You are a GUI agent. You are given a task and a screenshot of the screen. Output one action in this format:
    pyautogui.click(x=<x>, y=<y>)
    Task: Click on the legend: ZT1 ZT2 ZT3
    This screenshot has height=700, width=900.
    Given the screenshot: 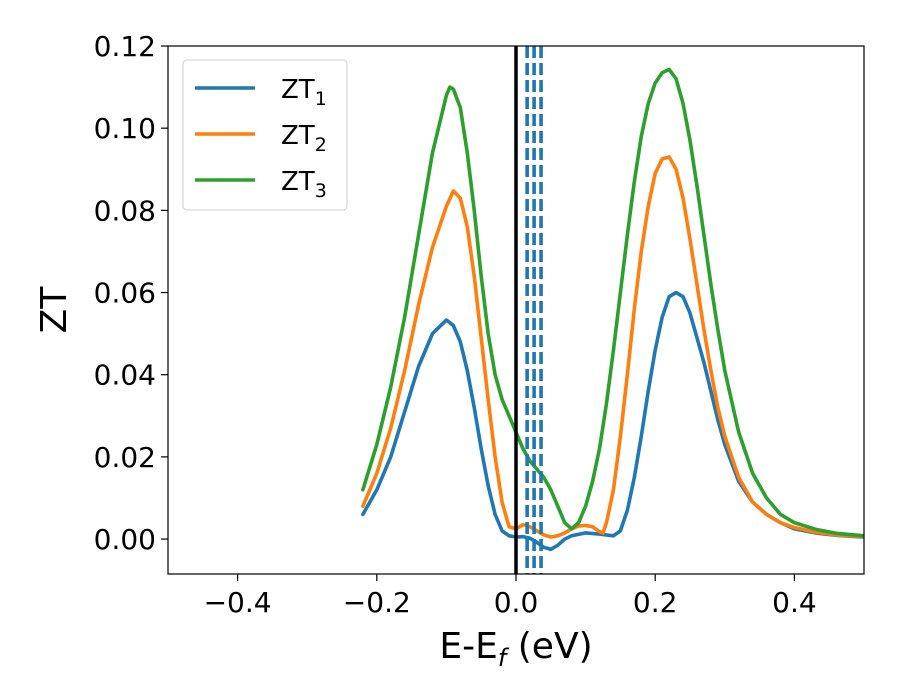 What is the action you would take?
    pyautogui.click(x=265, y=135)
    